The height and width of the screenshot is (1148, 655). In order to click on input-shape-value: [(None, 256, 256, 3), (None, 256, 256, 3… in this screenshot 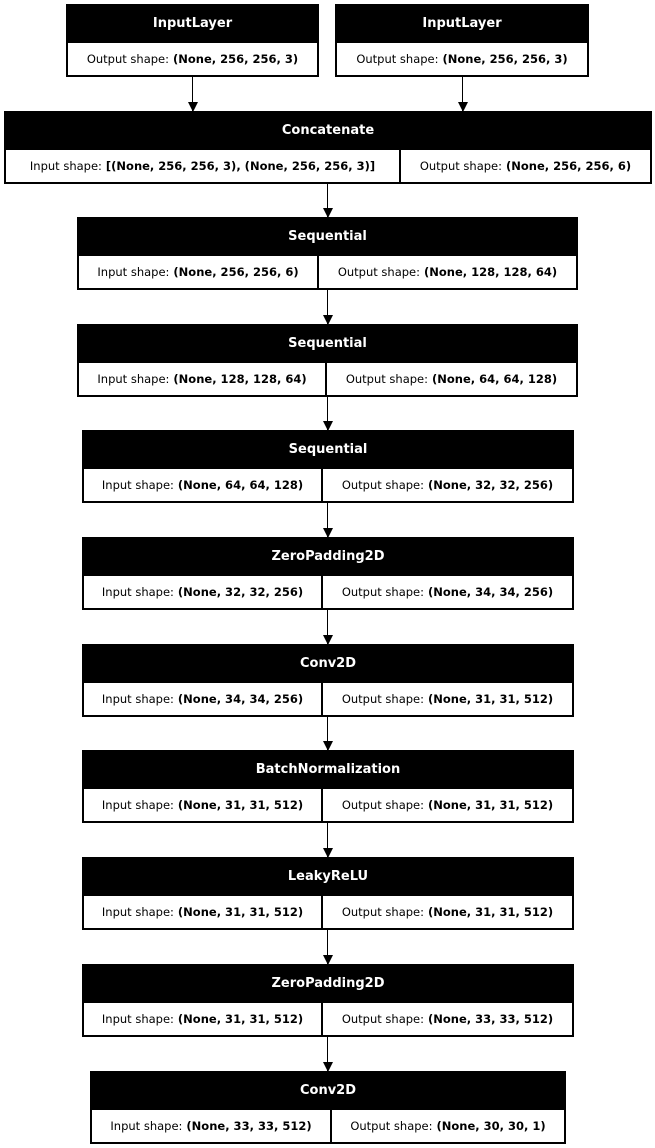, I will do `click(240, 166)`.